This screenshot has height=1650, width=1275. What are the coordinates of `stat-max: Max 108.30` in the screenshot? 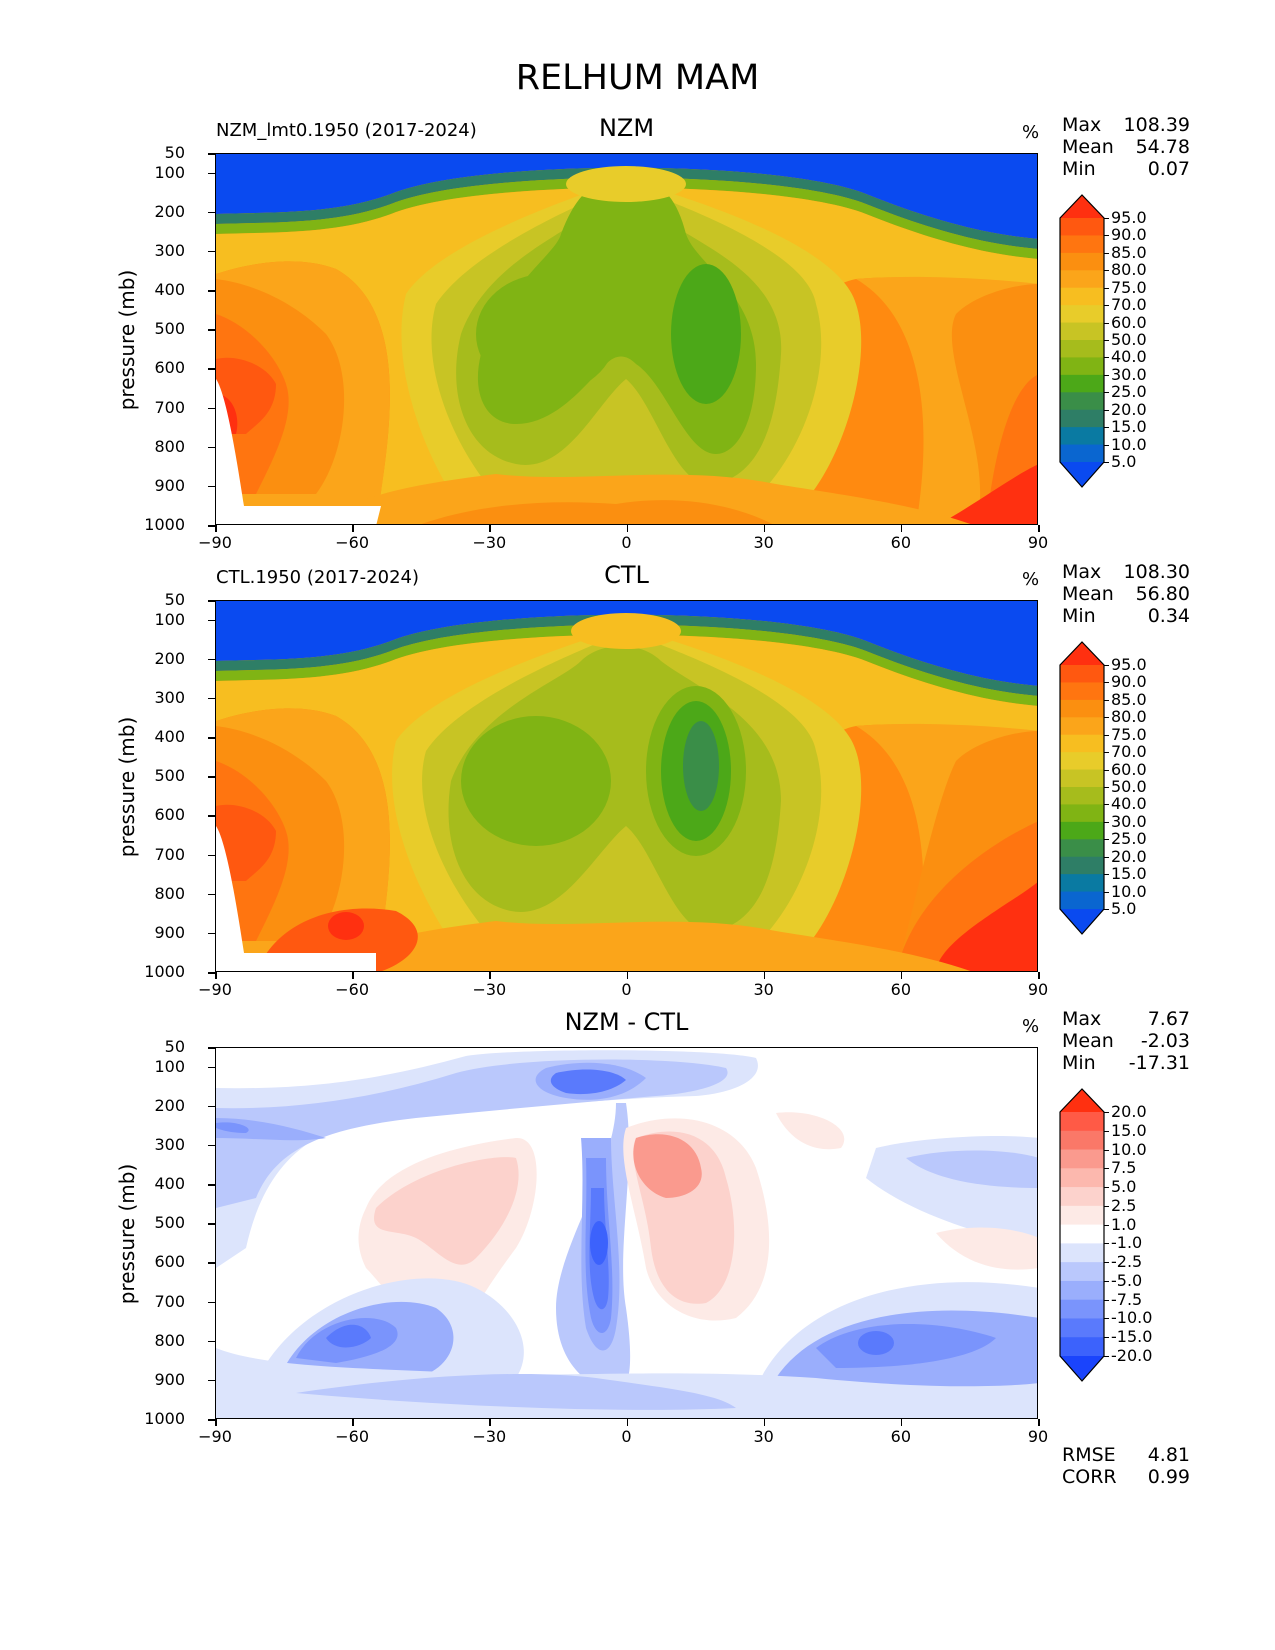 It's located at (1126, 572).